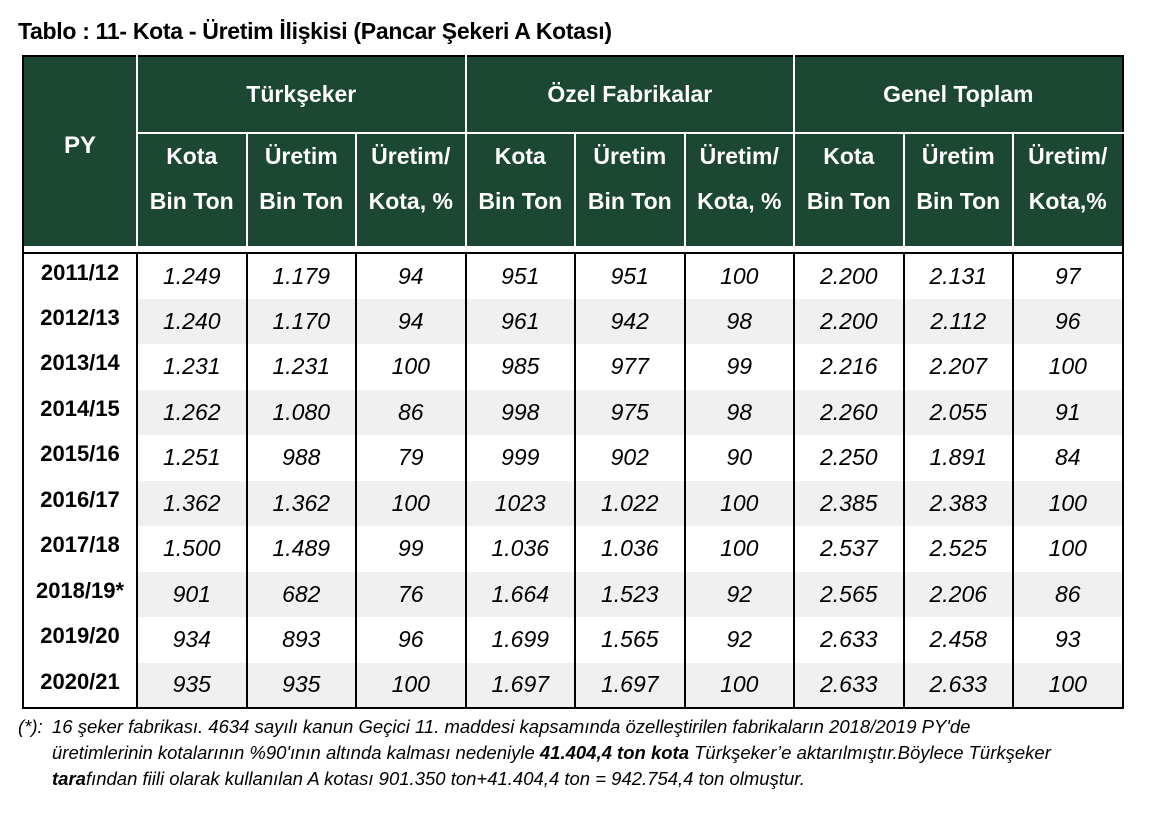  What do you see at coordinates (192, 367) in the screenshot?
I see `table-cell: 1.231` at bounding box center [192, 367].